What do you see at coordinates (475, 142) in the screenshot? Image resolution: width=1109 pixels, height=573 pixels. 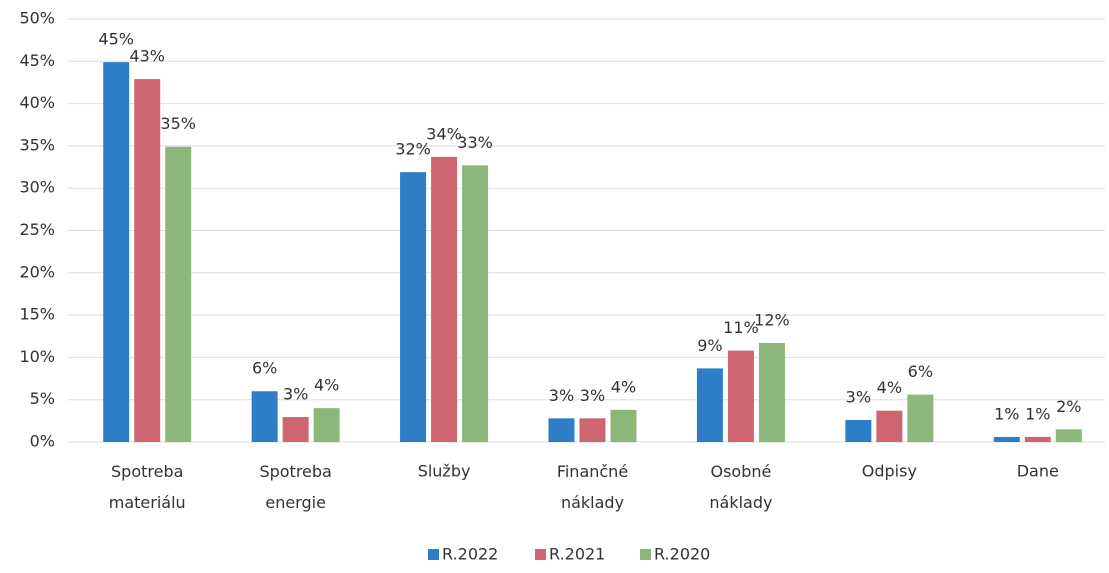 I see `data-label: 33%` at bounding box center [475, 142].